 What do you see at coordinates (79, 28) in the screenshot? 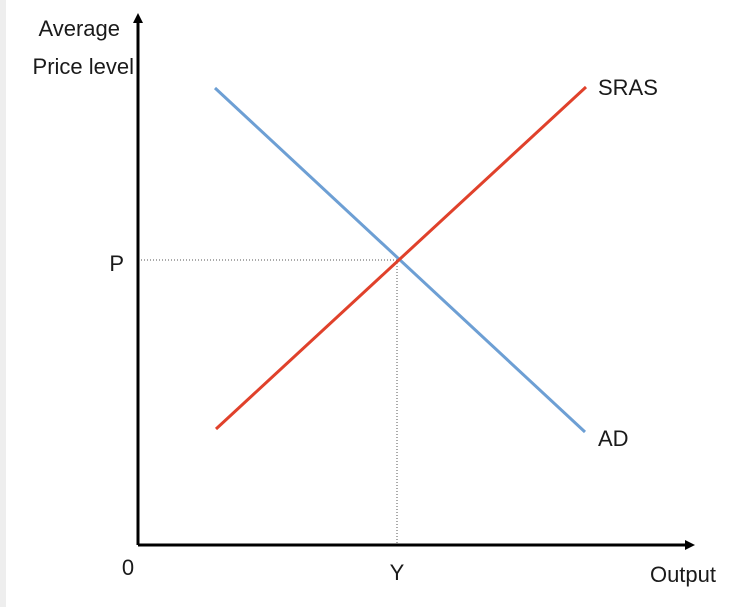
I see `y-axis-label-line1: Average` at bounding box center [79, 28].